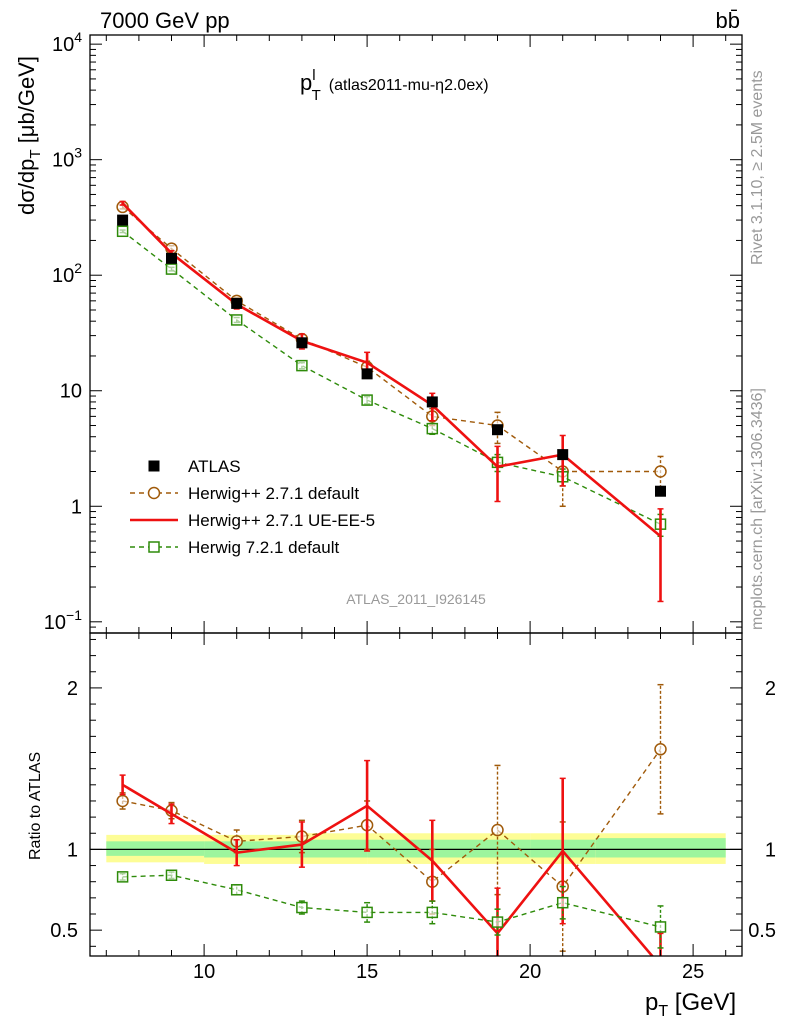 The width and height of the screenshot is (786, 1024). Describe the element at coordinates (367, 972) in the screenshot. I see `x-tick-label: 15` at that location.